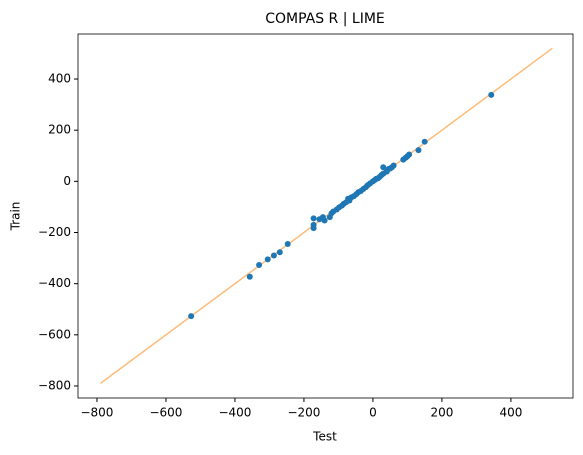 This screenshot has width=583, height=455. What do you see at coordinates (67, 181) in the screenshot?
I see `y-tick-label: 0` at bounding box center [67, 181].